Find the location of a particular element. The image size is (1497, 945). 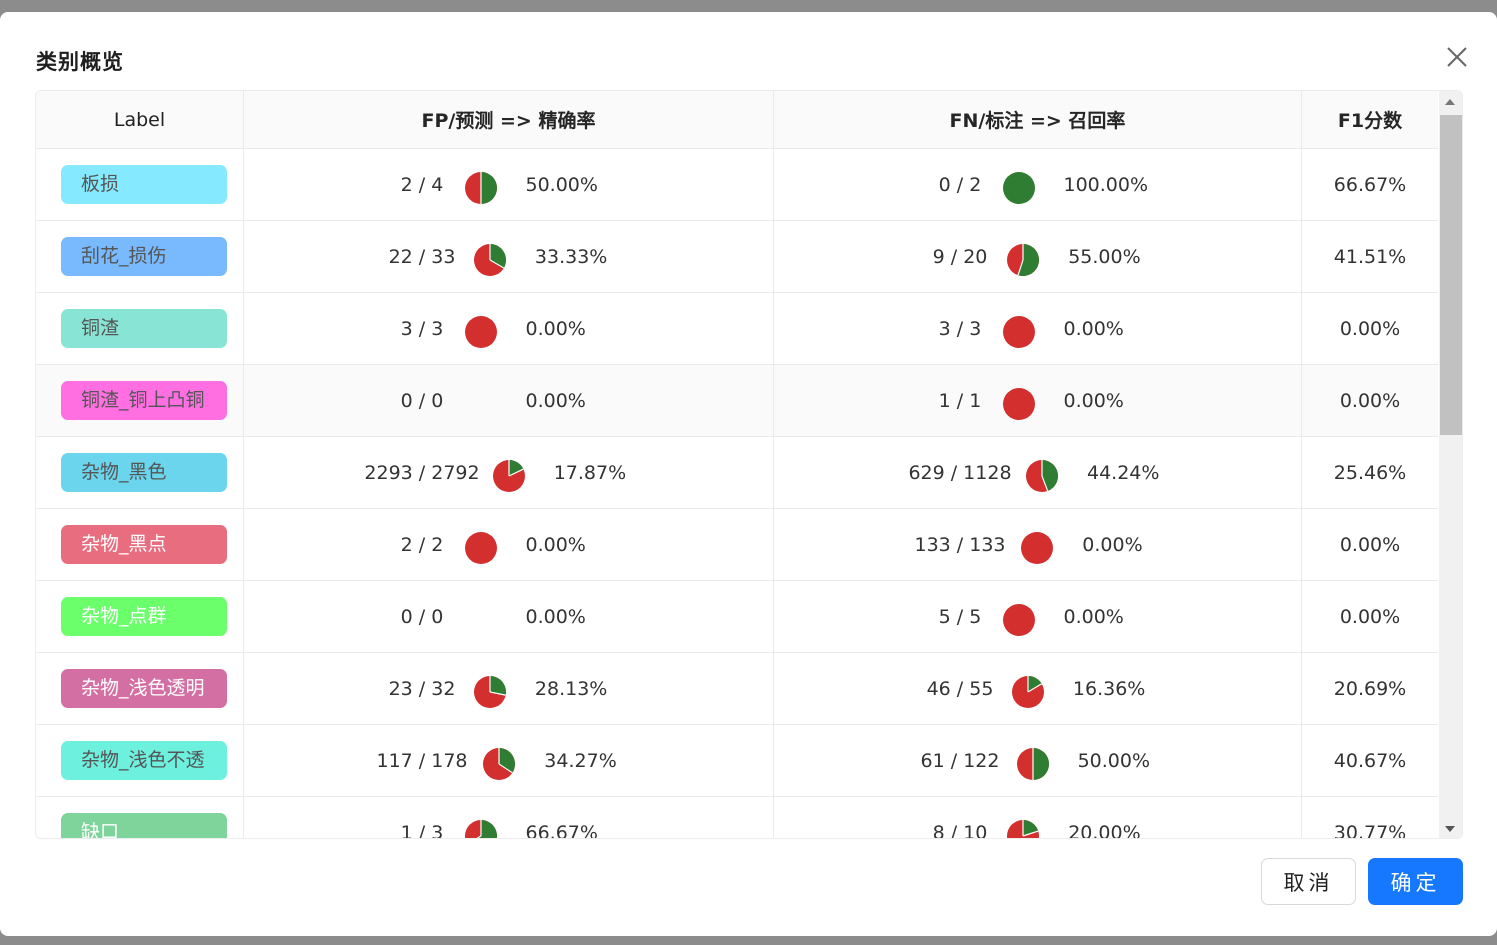

table-row: 缺口 1 / 3 66.67% 8 / 10 20.00% 30.77% is located at coordinates (737, 818).